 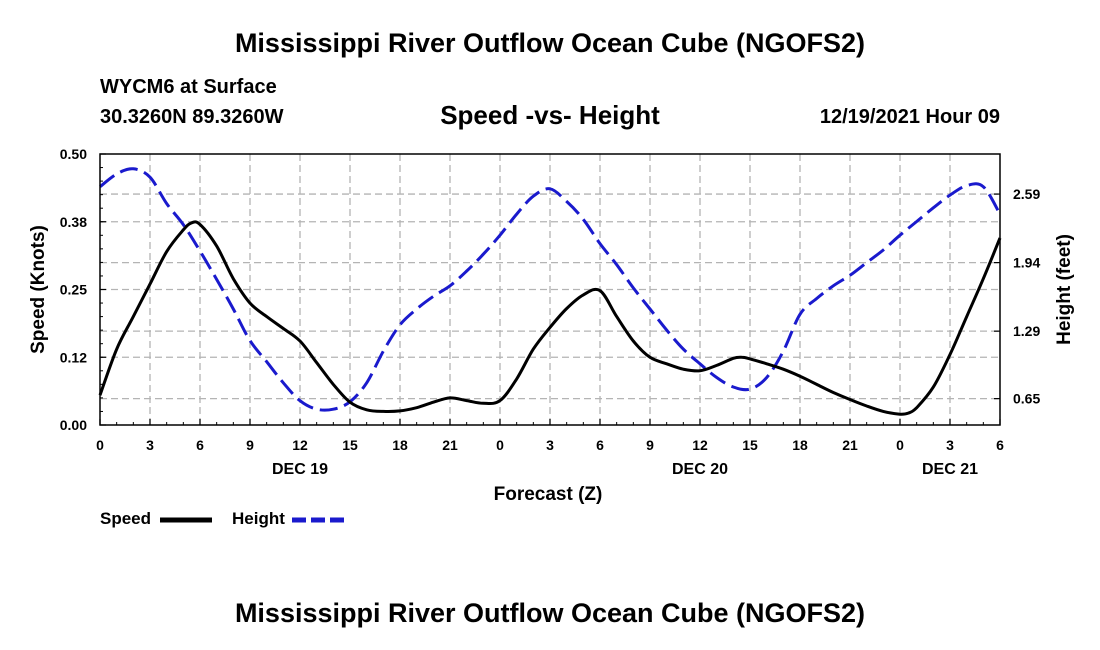 I want to click on timestamp-label: 12/19/2021 Hour 09, so click(x=909, y=117).